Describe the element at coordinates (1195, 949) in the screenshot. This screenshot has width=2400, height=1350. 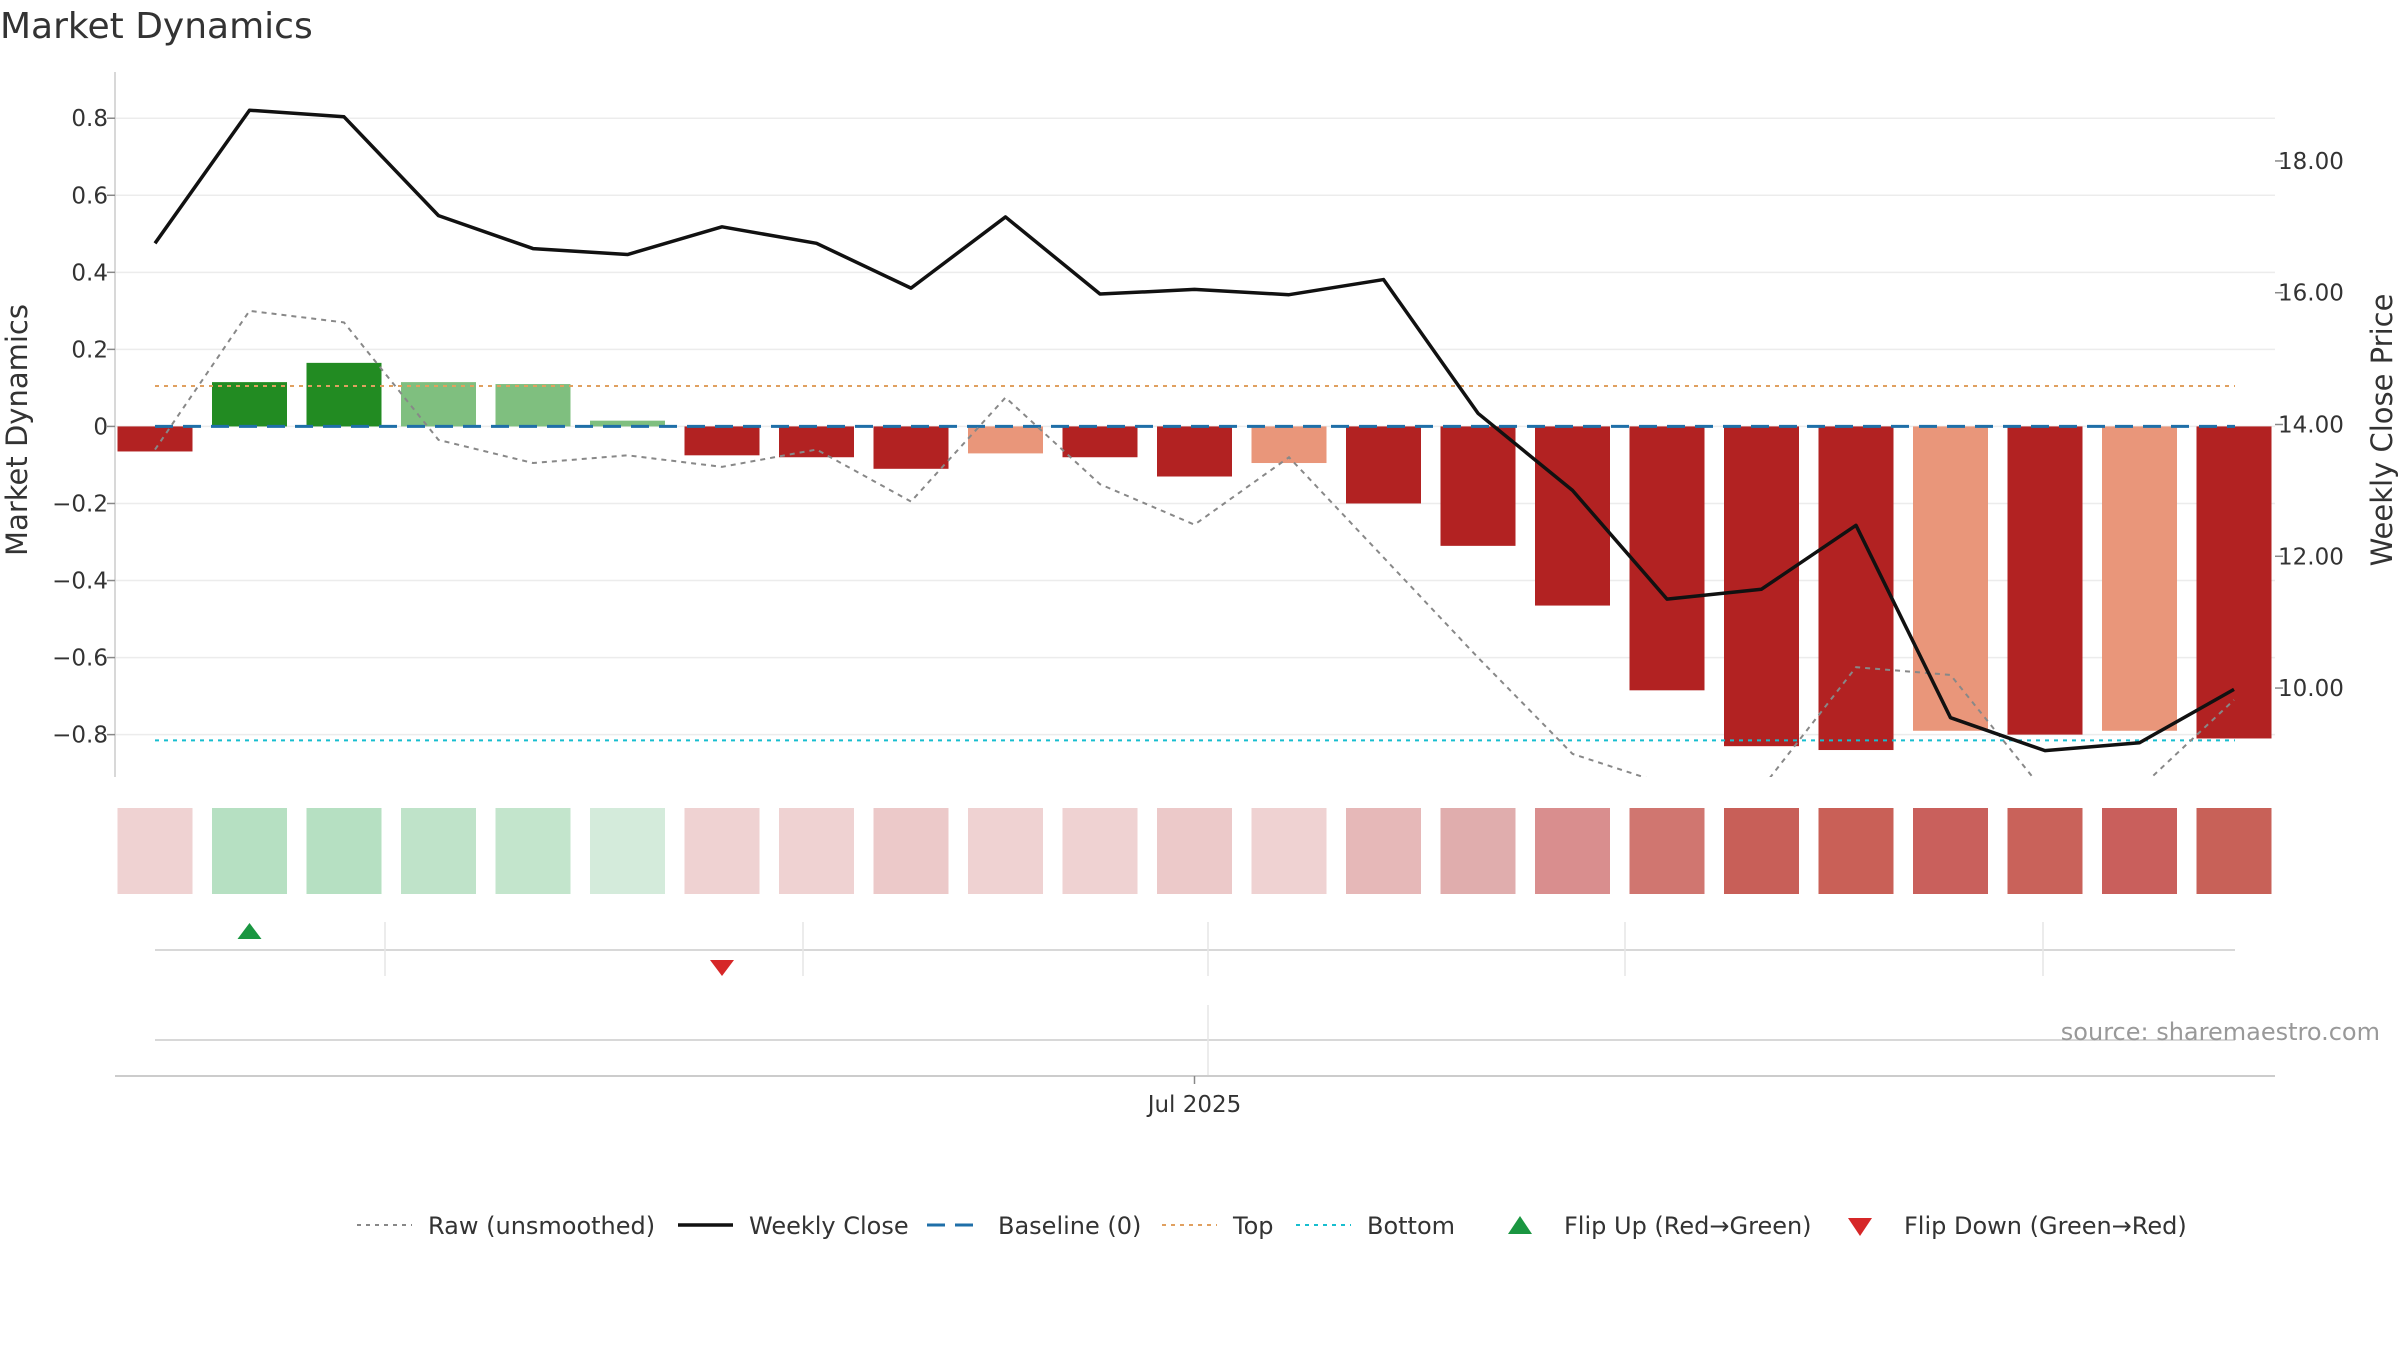
I see `flip-markers-panel` at that location.